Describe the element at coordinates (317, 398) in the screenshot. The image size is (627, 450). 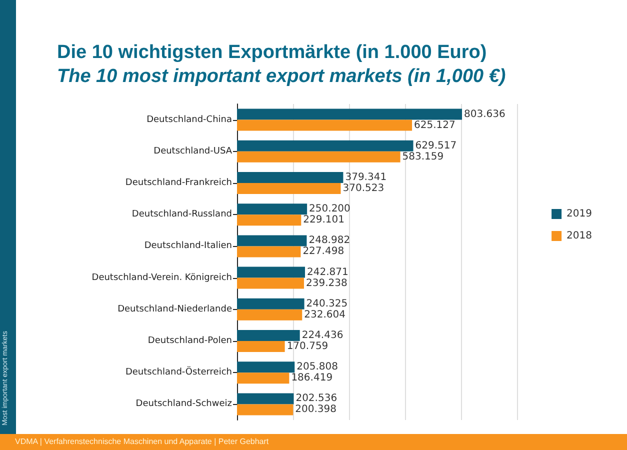
I see `data-label: 202.536` at that location.